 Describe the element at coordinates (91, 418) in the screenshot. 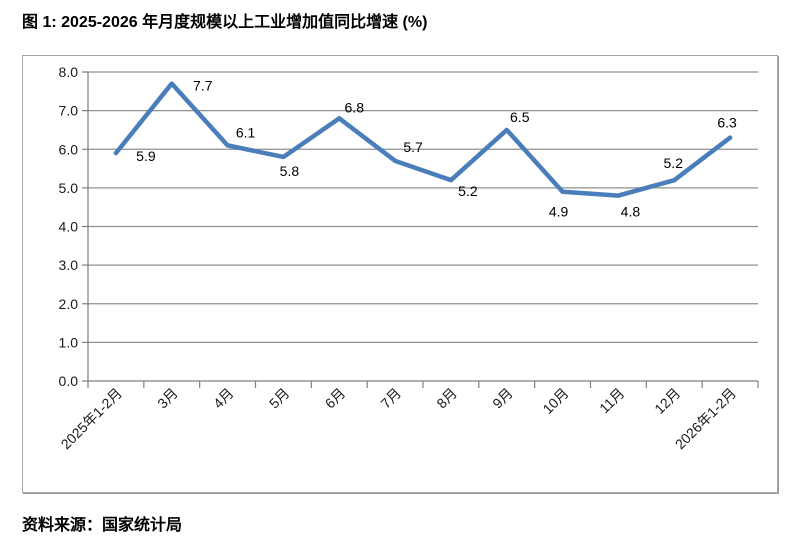

I see `x-tick-label: 2025年1-2月` at that location.